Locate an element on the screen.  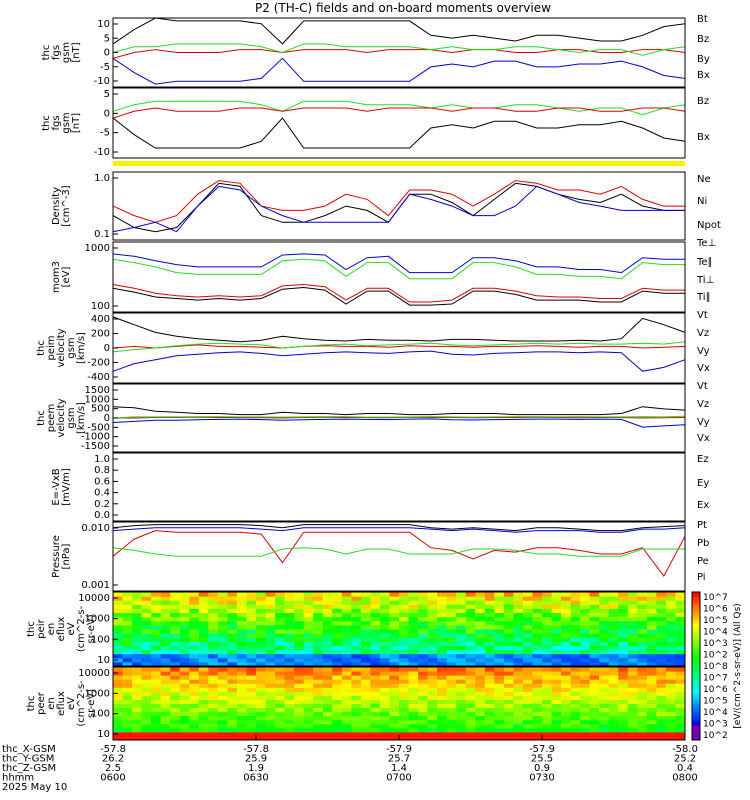
colorbar-cell is located at coordinates (696, 737).